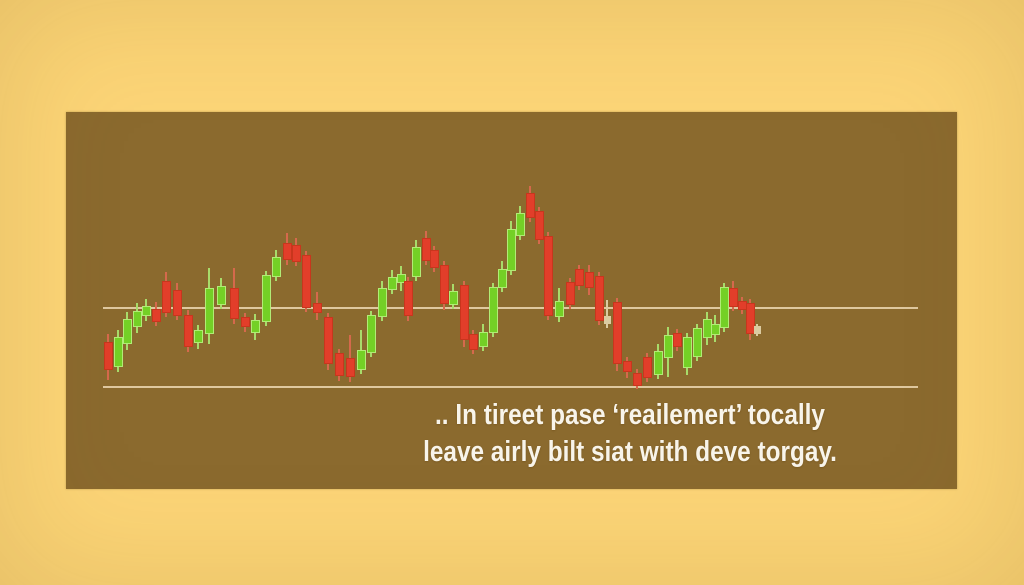  Describe the element at coordinates (630, 452) in the screenshot. I see `caption-line-2: leave airly bilt siat with deve torgay.` at that location.